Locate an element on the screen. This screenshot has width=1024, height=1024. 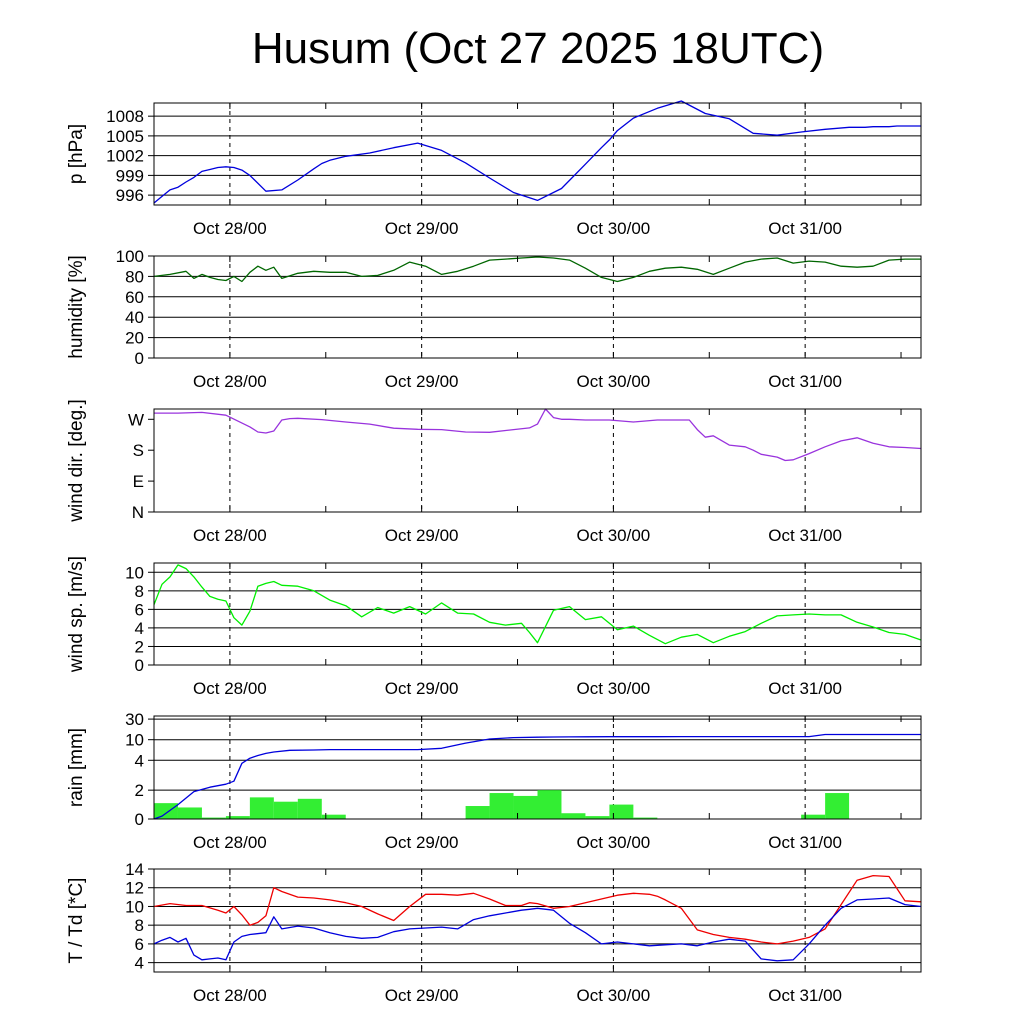
y-tick-label: 1002 is located at coordinates (125, 156).